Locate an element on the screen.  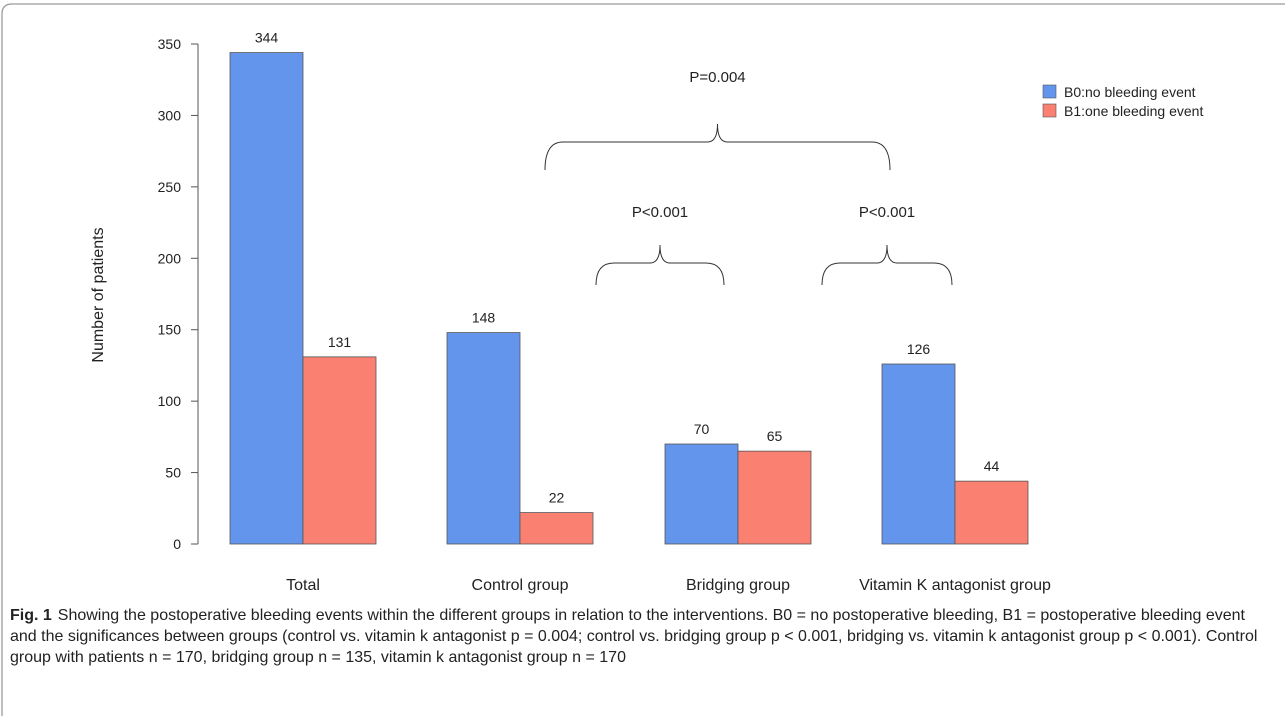
x-category-label: Control group is located at coordinates (520, 585).